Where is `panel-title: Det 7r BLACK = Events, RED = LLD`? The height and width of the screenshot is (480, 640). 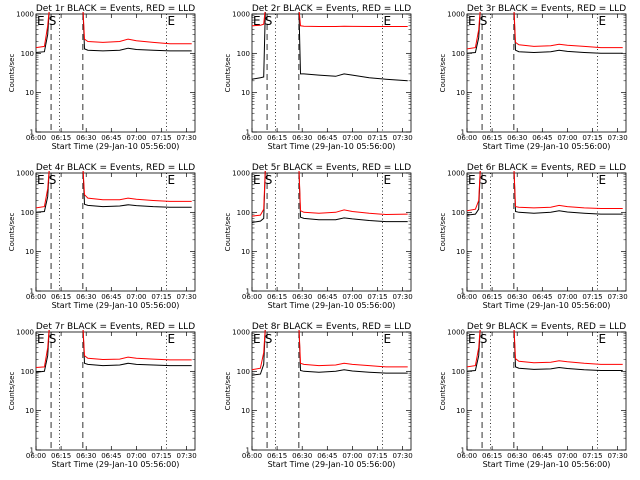
panel-title: Det 7r BLACK = Events, RED = LLD is located at coordinates (115, 327).